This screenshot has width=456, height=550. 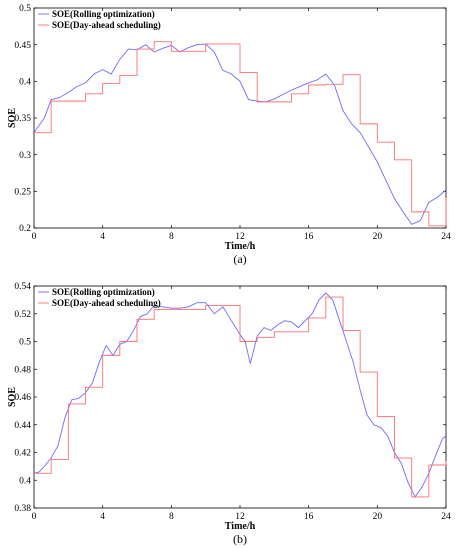 What do you see at coordinates (240, 539) in the screenshot?
I see `panel-caption: (b)` at bounding box center [240, 539].